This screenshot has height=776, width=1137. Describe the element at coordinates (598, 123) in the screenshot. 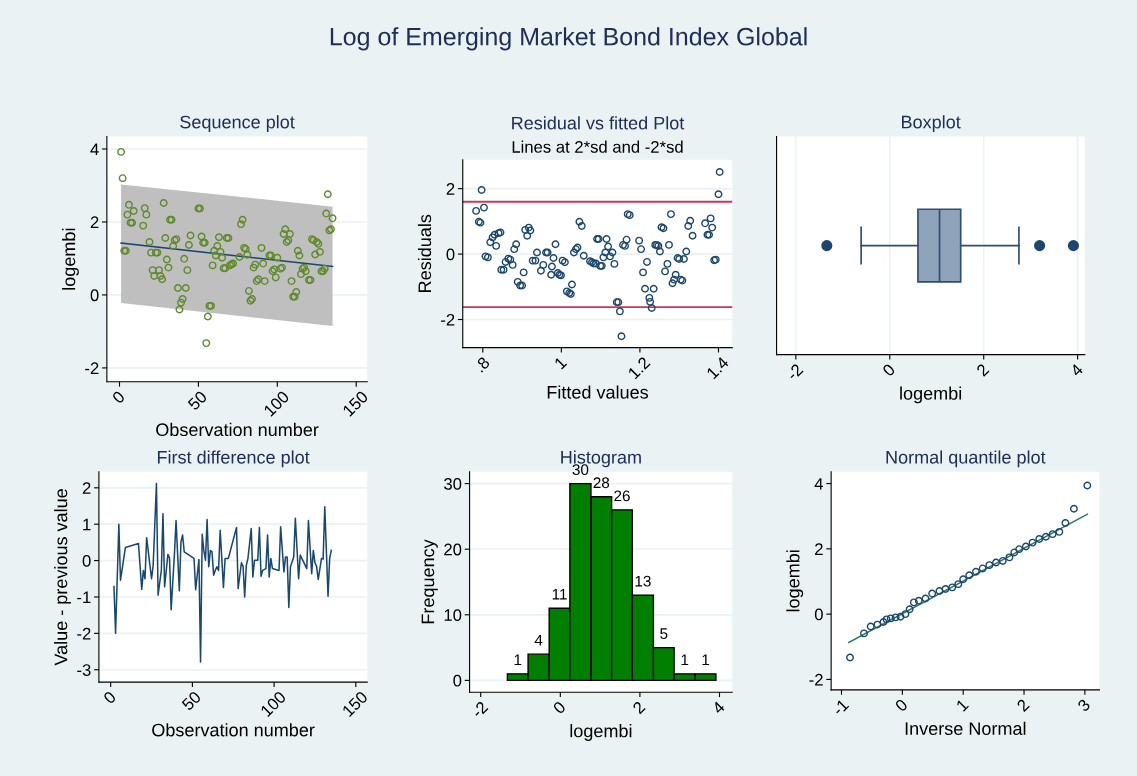

I see `chart-title: Residual vs fitted Plot` at that location.